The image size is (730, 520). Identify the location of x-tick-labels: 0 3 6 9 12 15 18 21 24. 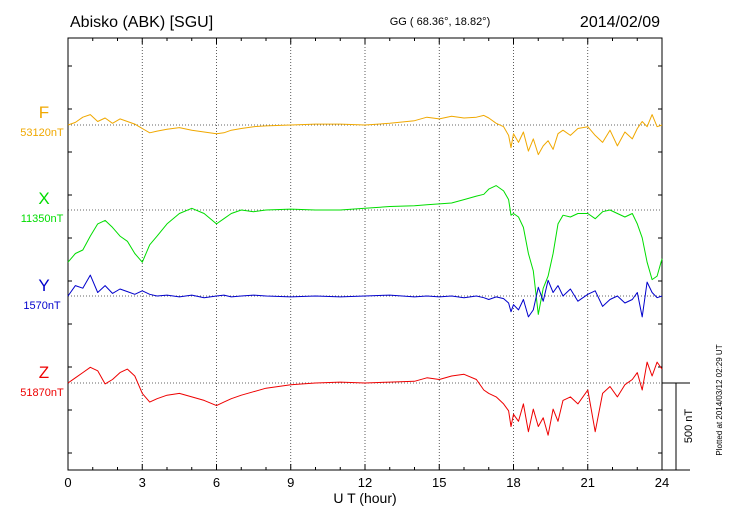
(366, 482).